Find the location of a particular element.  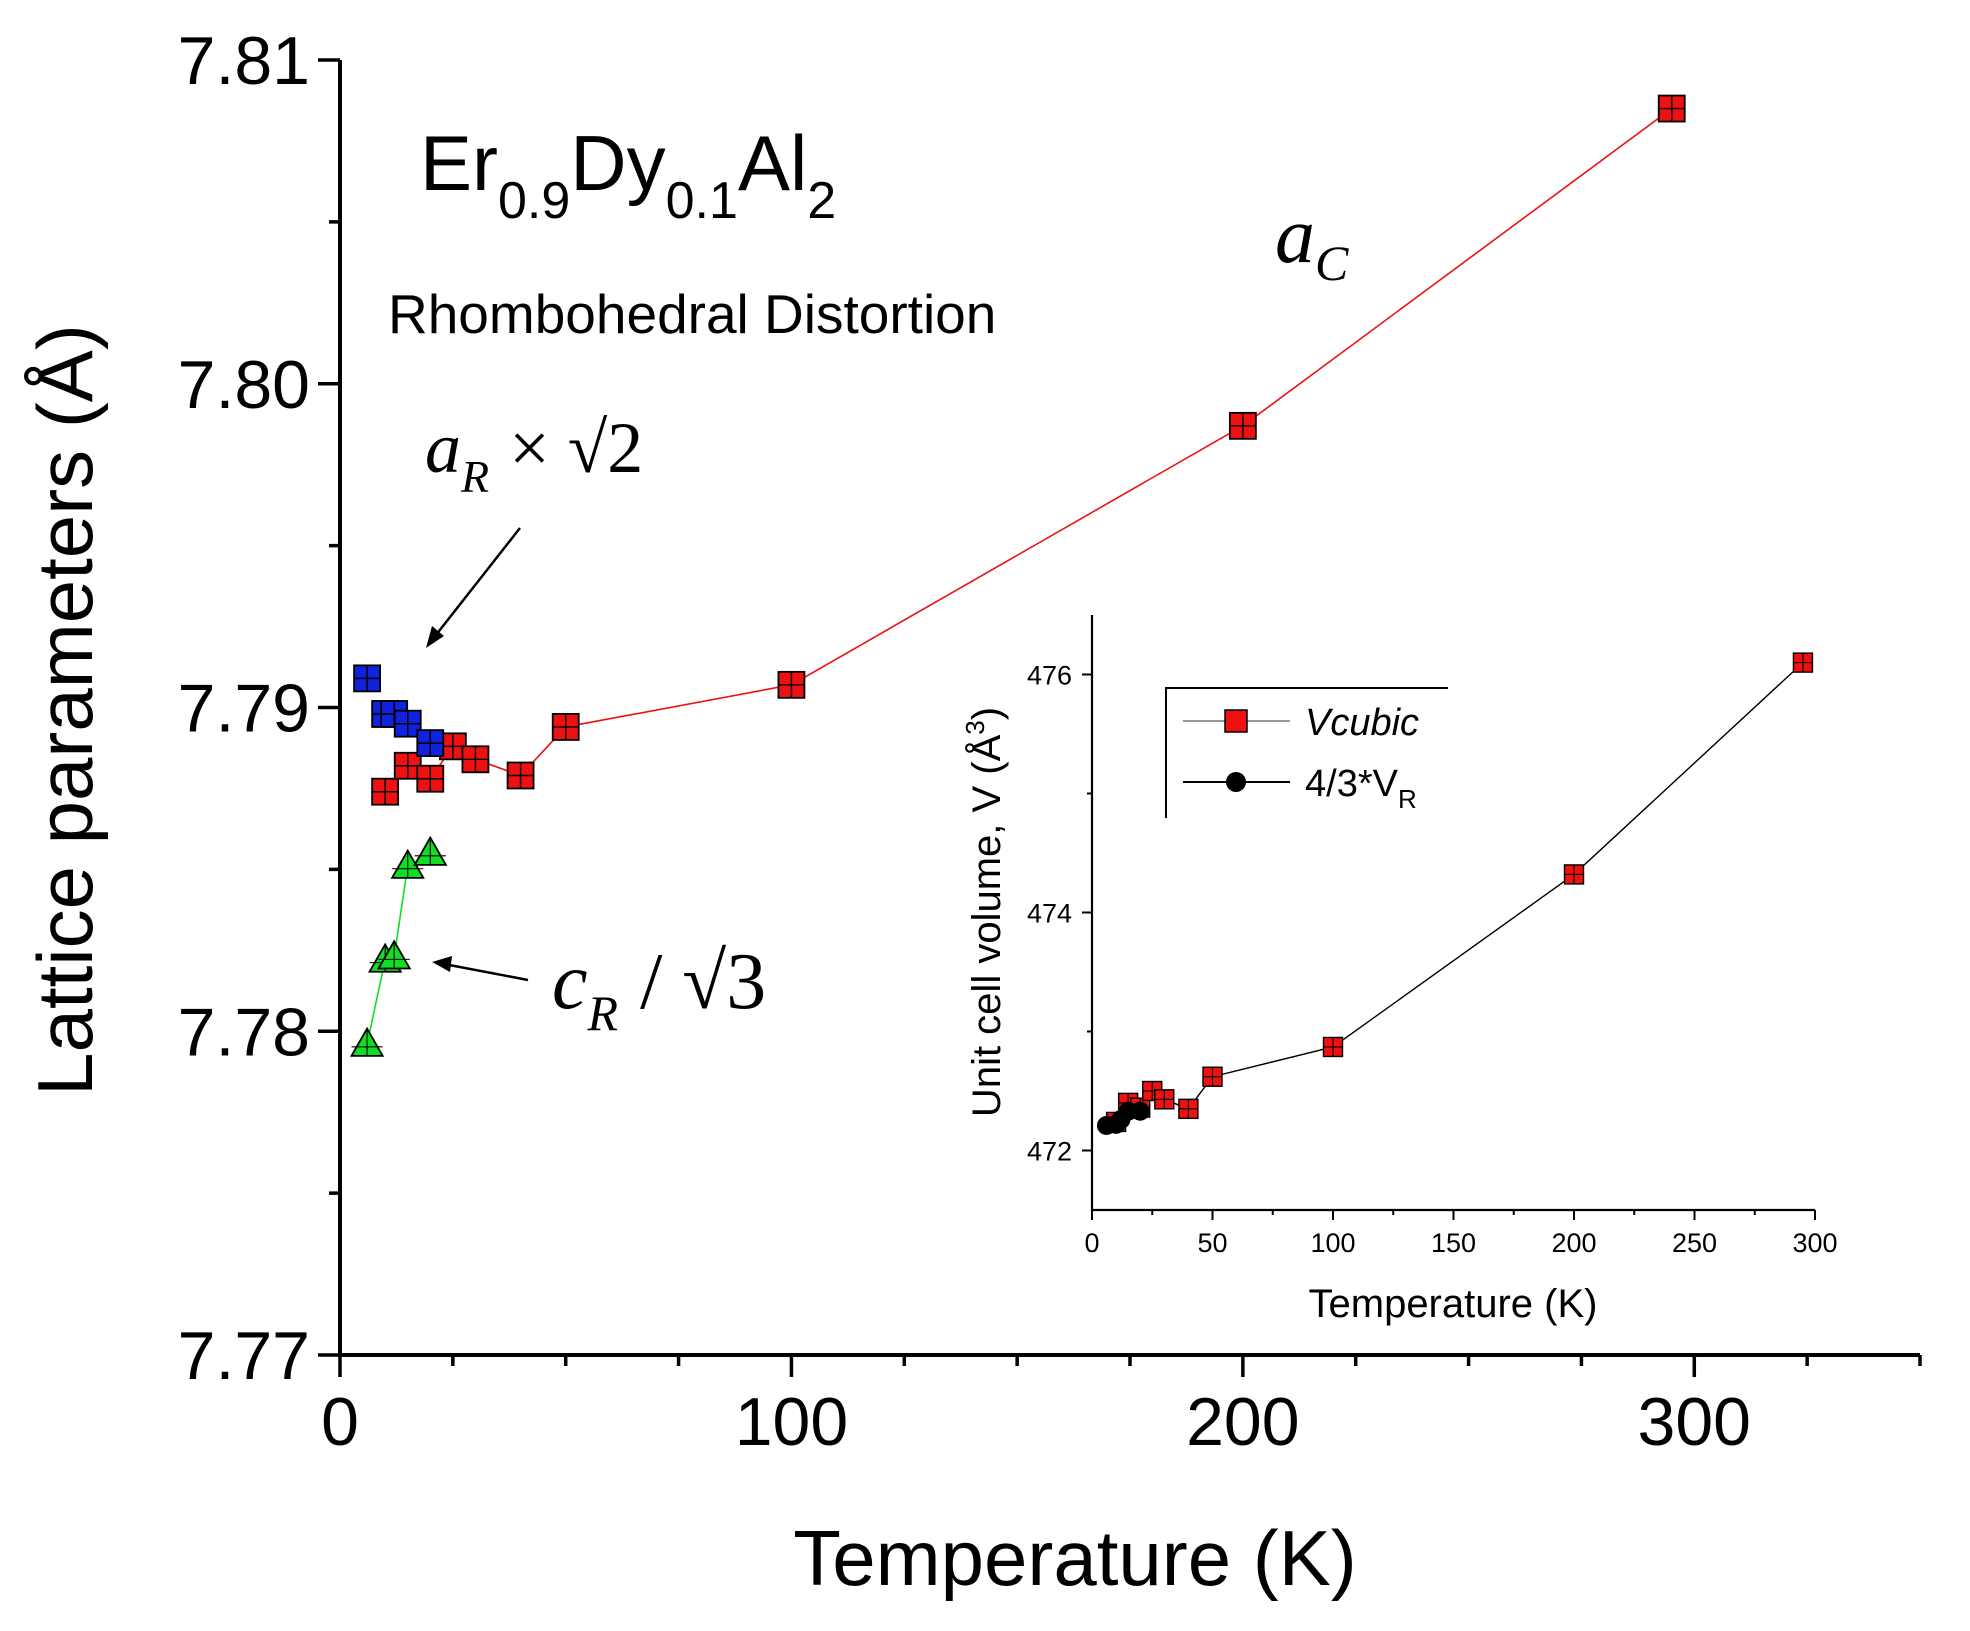

inset-x-tick-label: 0 is located at coordinates (1091, 1243).